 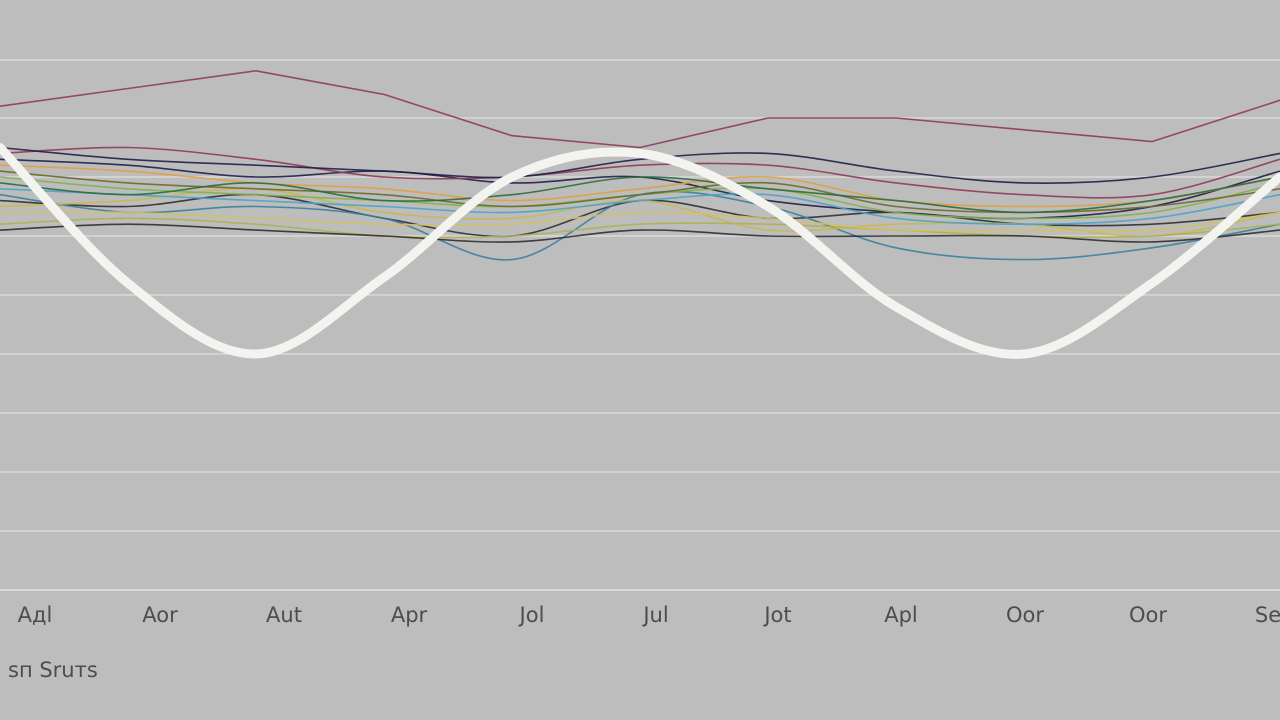 I want to click on x-tick-label: Aut, so click(x=284, y=615).